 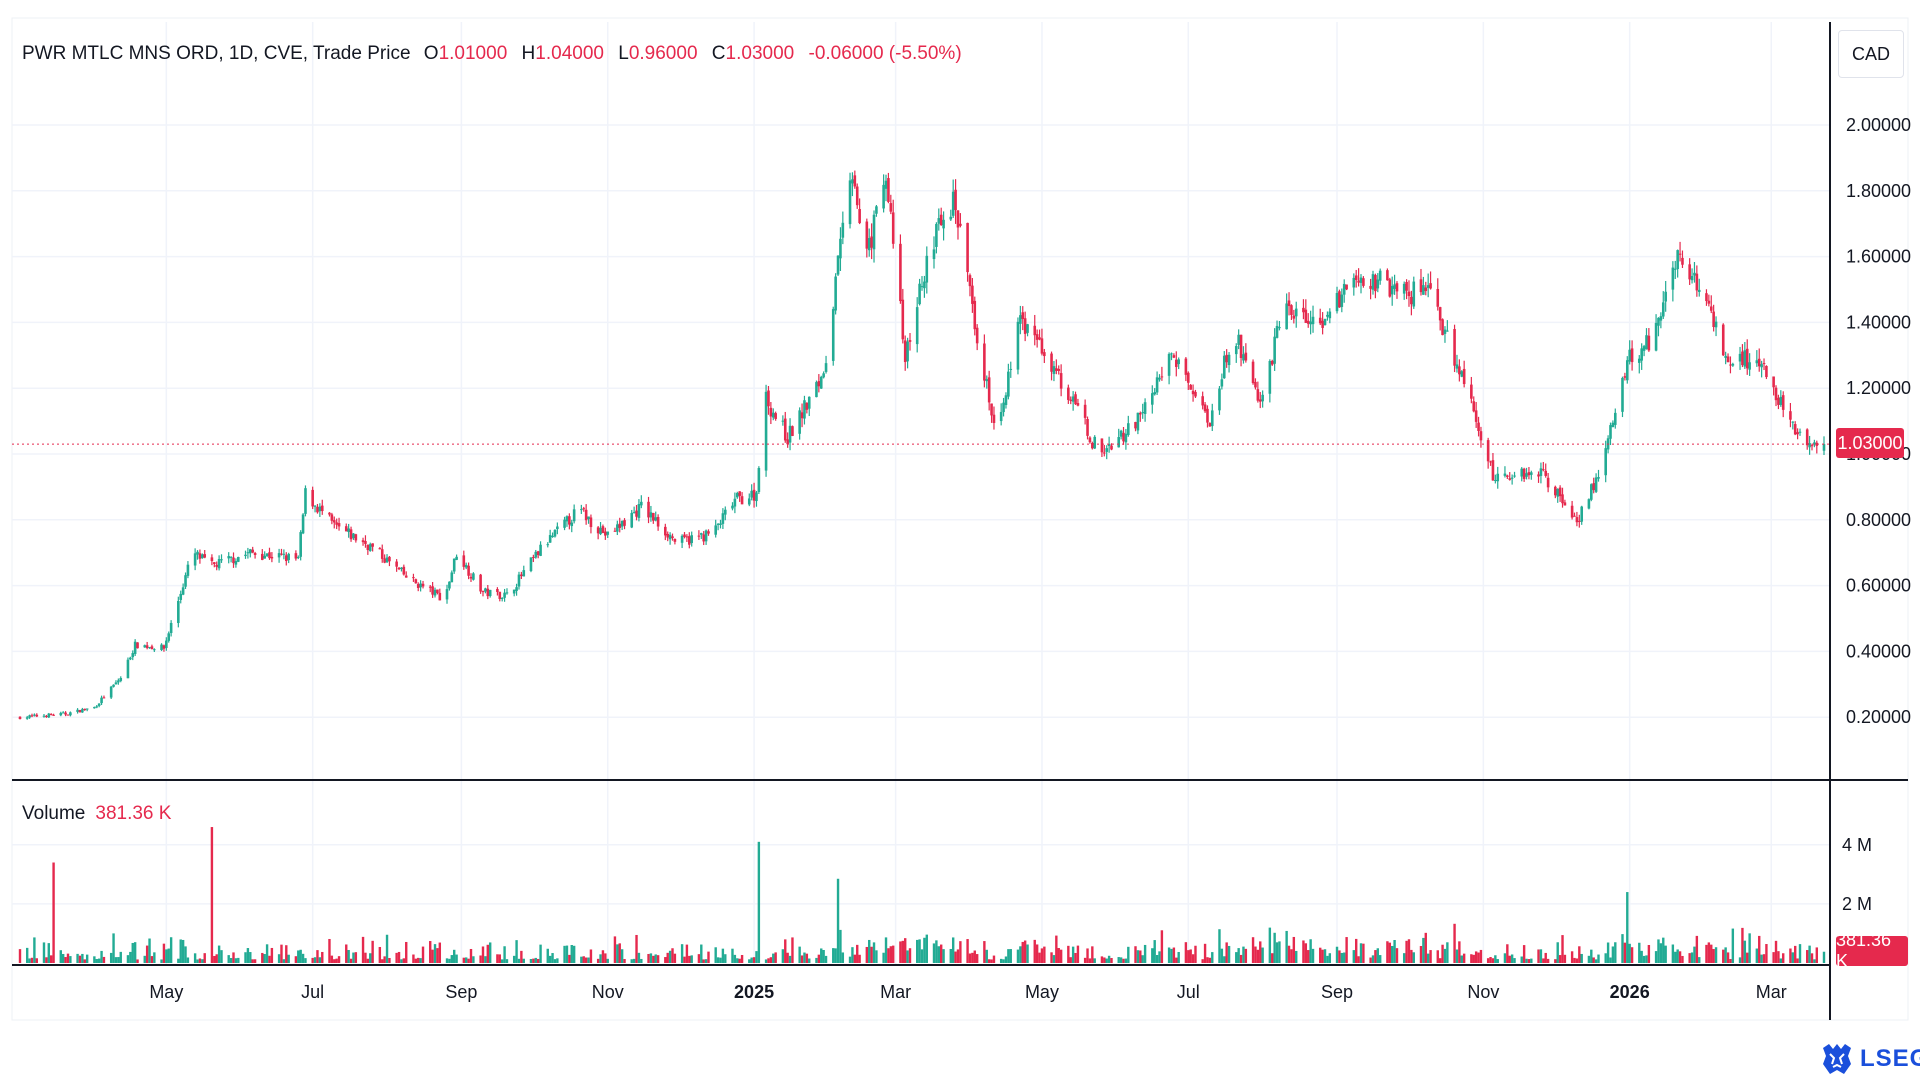 What do you see at coordinates (461, 992) in the screenshot?
I see `time-tick-label: Sep` at bounding box center [461, 992].